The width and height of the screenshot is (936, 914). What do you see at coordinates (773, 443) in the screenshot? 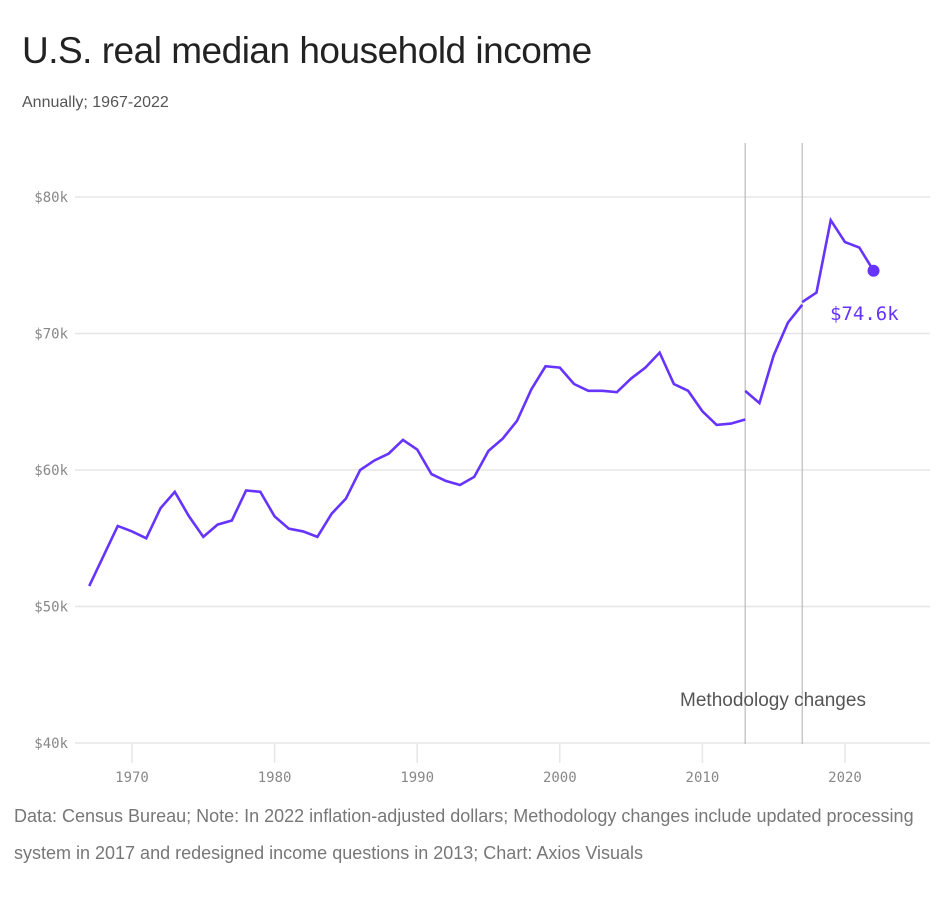
I see `reference-lines` at bounding box center [773, 443].